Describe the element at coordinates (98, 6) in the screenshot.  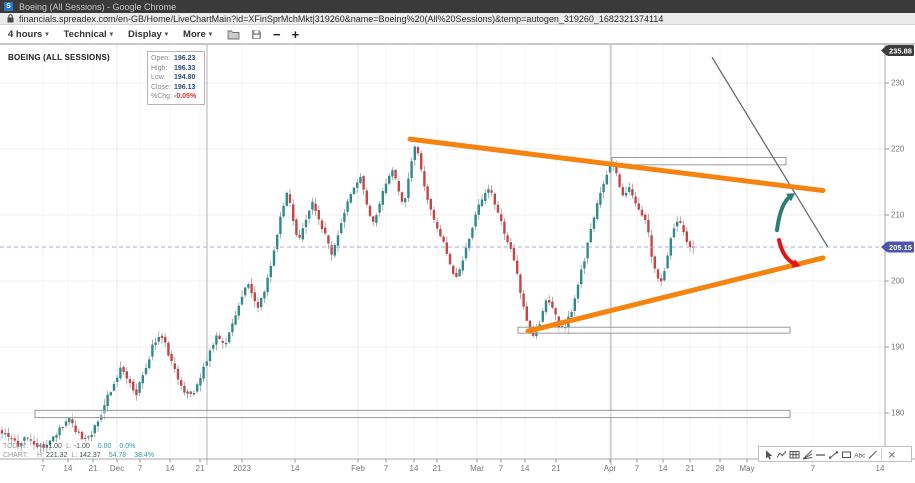
I see `window-title: Boeing (All Sessions) - Google Chrome` at that location.